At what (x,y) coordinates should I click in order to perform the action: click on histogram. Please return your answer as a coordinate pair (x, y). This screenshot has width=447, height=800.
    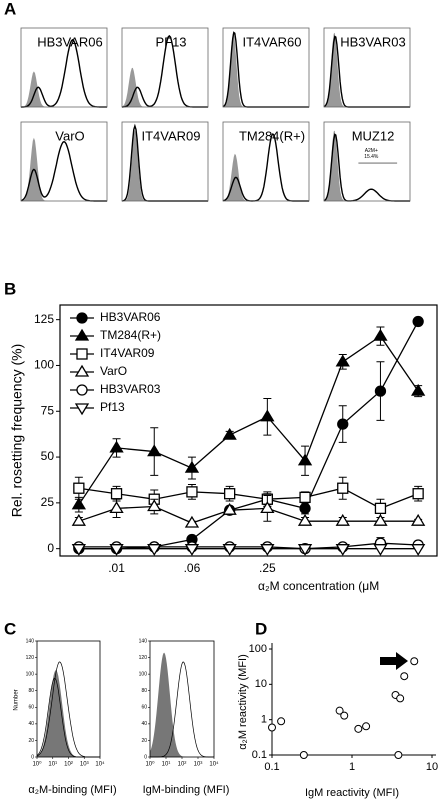
    Looking at the image, I should click on (64, 73).